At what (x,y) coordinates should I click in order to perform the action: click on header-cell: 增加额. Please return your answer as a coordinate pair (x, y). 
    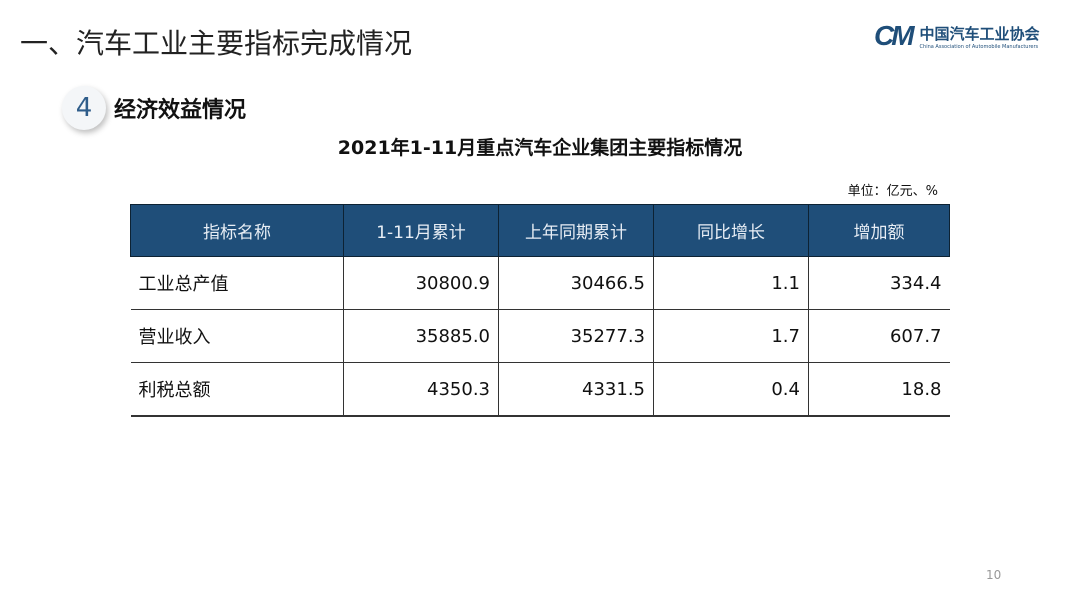
    Looking at the image, I should click on (879, 230).